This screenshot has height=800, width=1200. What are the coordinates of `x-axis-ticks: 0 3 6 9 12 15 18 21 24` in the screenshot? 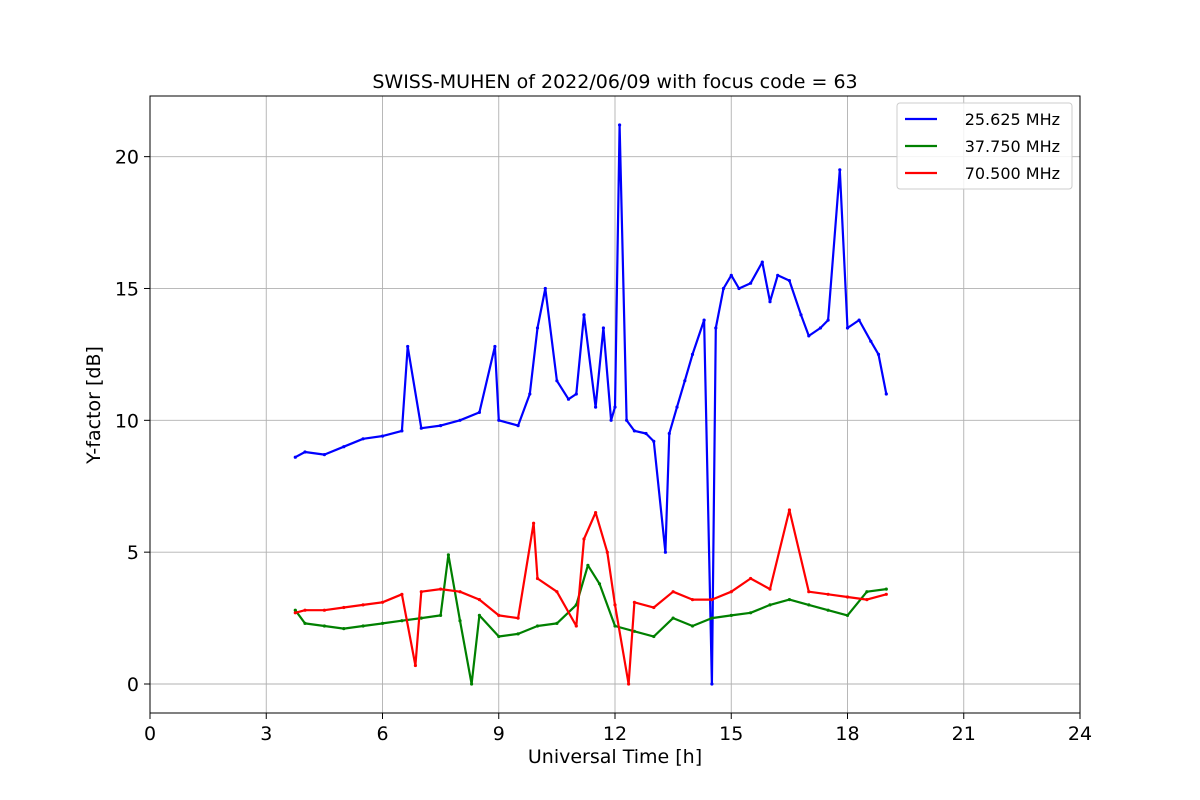 It's located at (618, 729).